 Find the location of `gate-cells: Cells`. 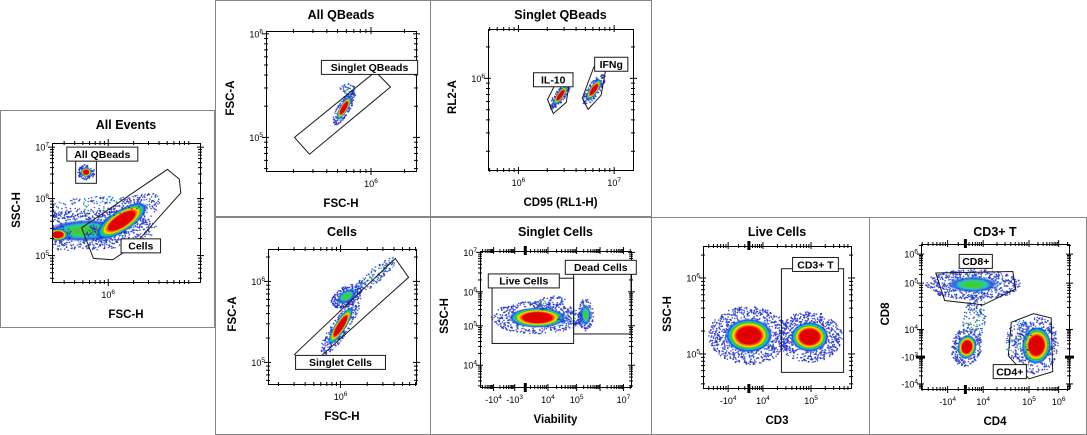

gate-cells: Cells is located at coordinates (131, 214).